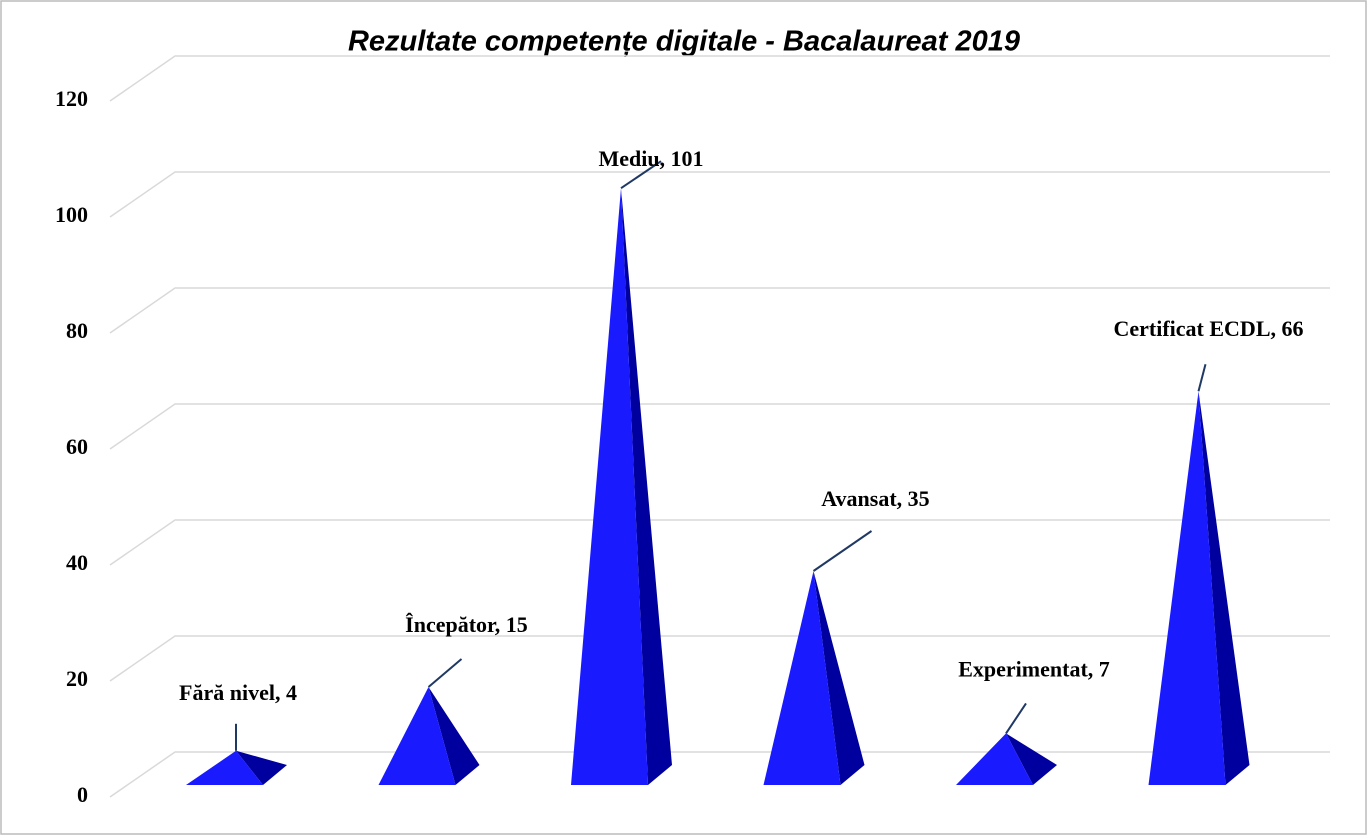 Image resolution: width=1367 pixels, height=835 pixels. Describe the element at coordinates (77, 562) in the screenshot. I see `y-tick-label: 40` at that location.